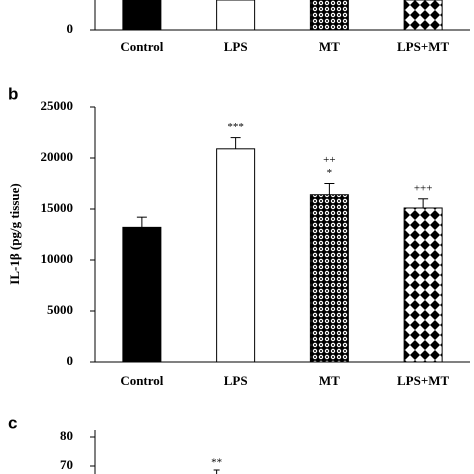  What do you see at coordinates (57, 105) in the screenshot?
I see `y-tick-label: 25000` at bounding box center [57, 105].